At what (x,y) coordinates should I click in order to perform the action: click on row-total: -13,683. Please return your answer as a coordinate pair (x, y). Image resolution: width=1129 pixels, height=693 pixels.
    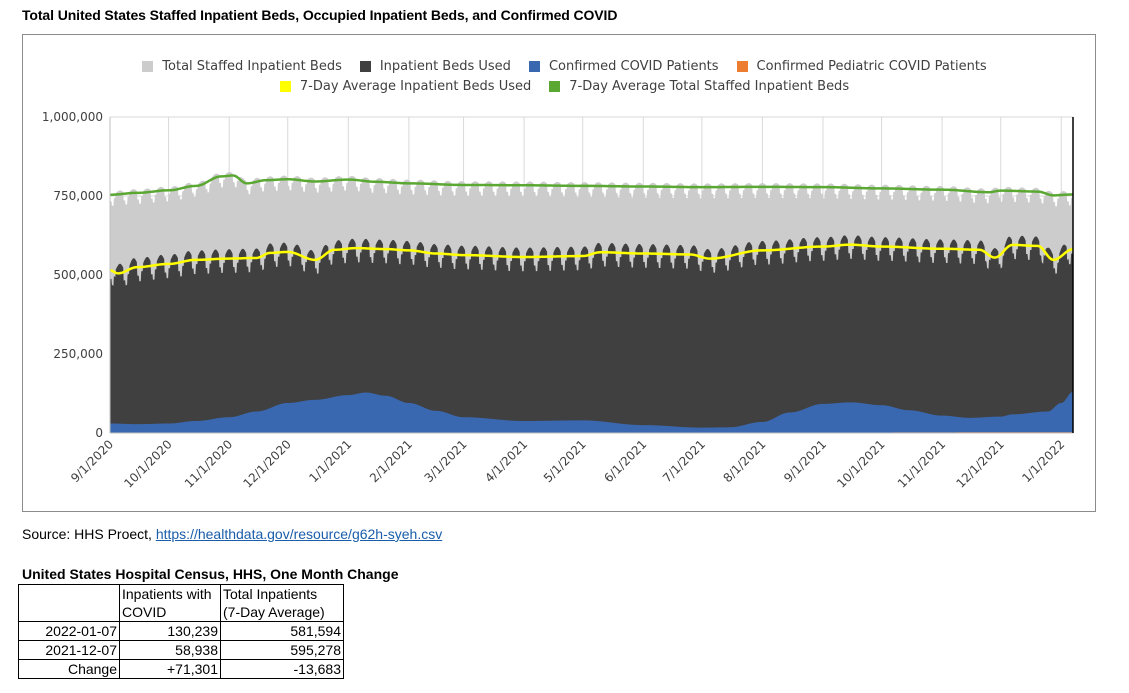
    Looking at the image, I should click on (282, 669).